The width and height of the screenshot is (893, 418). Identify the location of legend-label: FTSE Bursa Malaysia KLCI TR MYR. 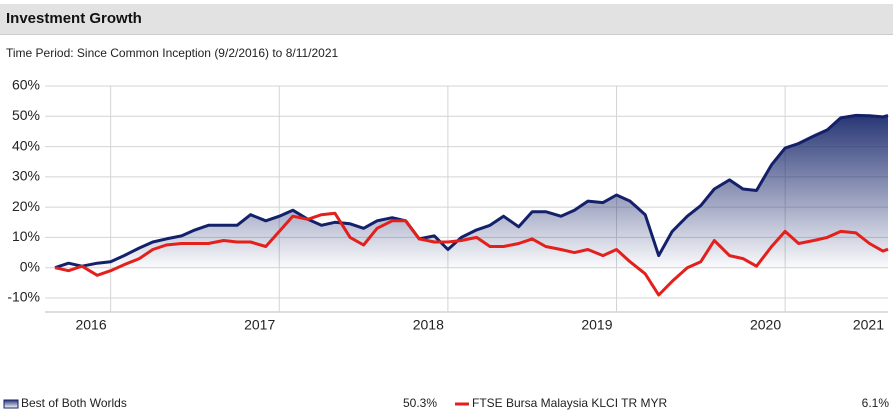
(569, 403).